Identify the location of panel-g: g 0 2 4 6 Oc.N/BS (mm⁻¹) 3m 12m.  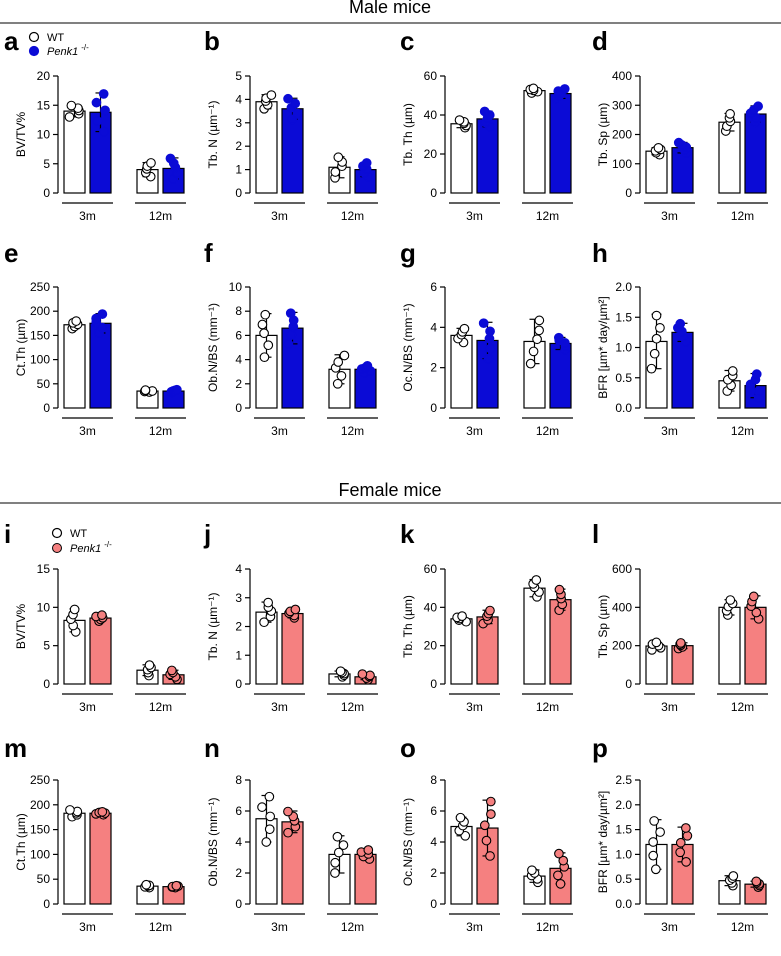
(486, 338).